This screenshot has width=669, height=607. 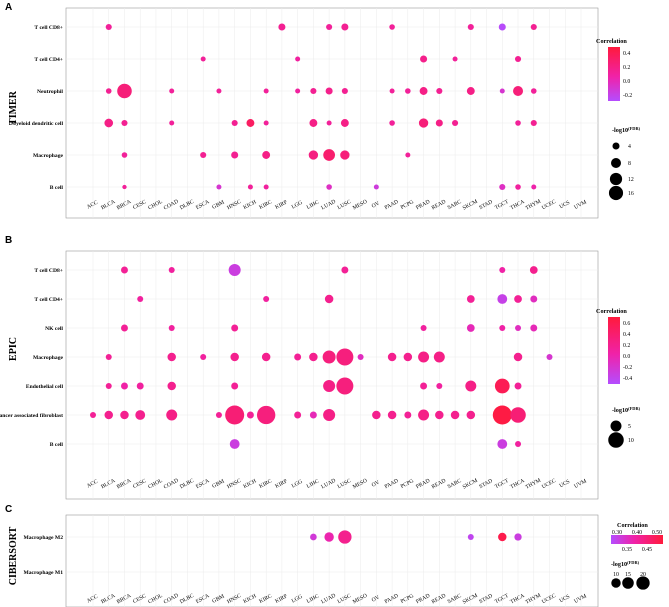 What do you see at coordinates (48, 358) in the screenshot?
I see `y-tick-label: Macrophage` at bounding box center [48, 358].